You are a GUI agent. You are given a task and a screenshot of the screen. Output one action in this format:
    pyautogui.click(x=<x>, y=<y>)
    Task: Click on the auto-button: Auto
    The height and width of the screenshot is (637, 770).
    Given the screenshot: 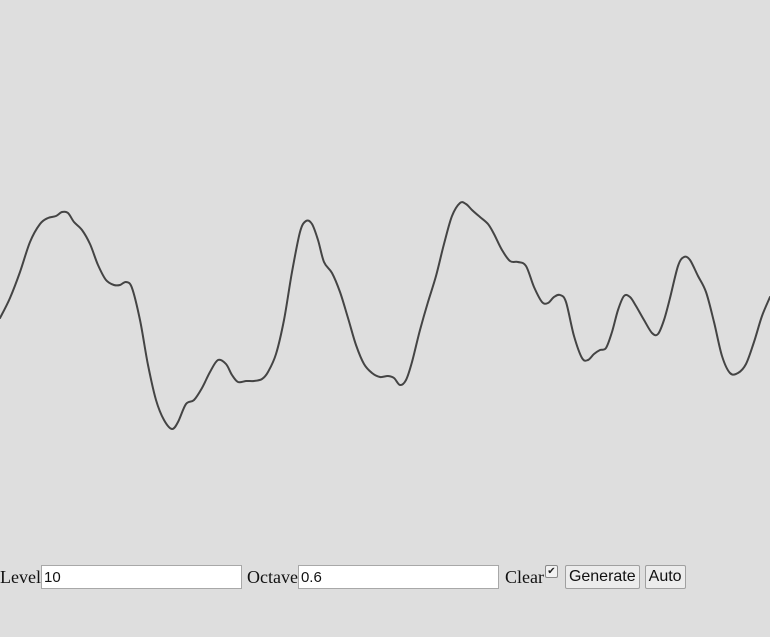 What is the action you would take?
    pyautogui.click(x=665, y=577)
    